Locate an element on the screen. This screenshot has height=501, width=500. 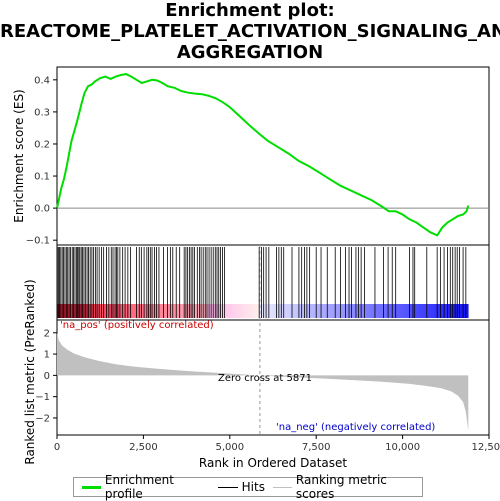
legend-enrichment-label: Enrichment profile is located at coordinates (157, 487).